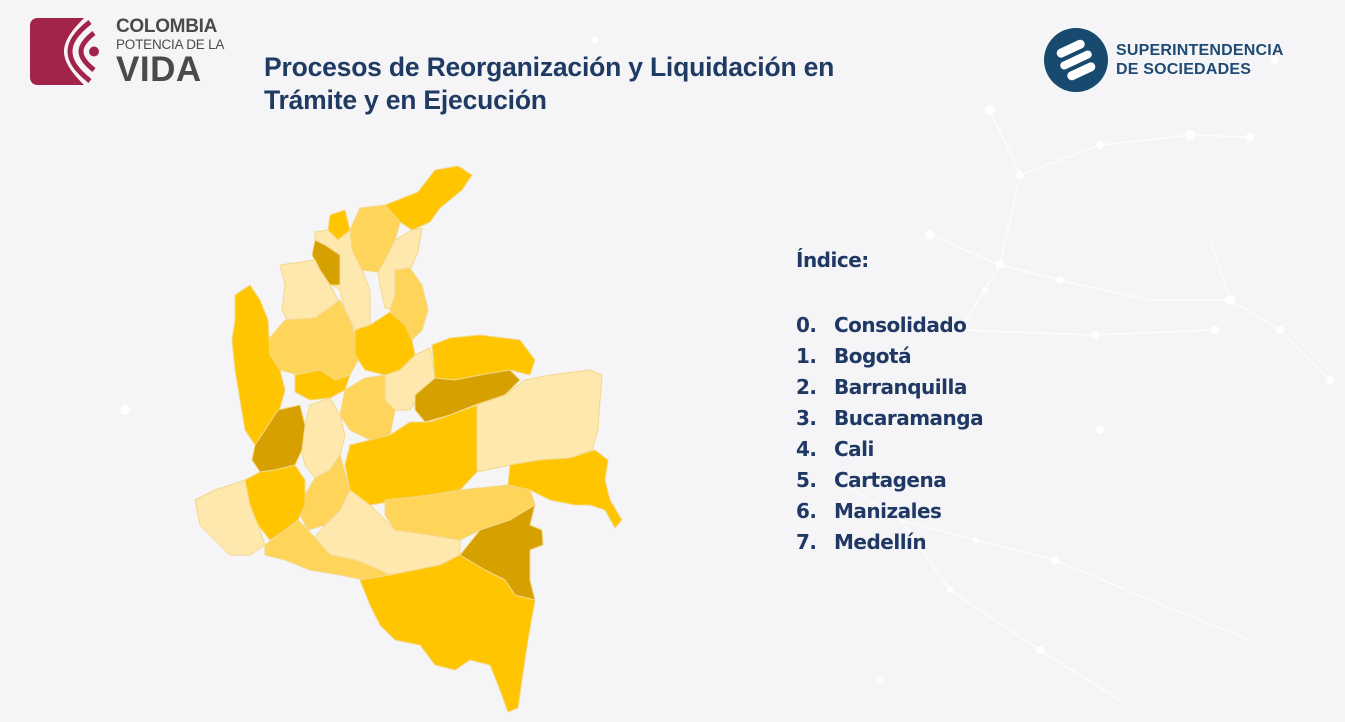 The width and height of the screenshot is (1345, 722). What do you see at coordinates (854, 356) in the screenshot?
I see `index-item-bogota: 1. Bogotá` at bounding box center [854, 356].